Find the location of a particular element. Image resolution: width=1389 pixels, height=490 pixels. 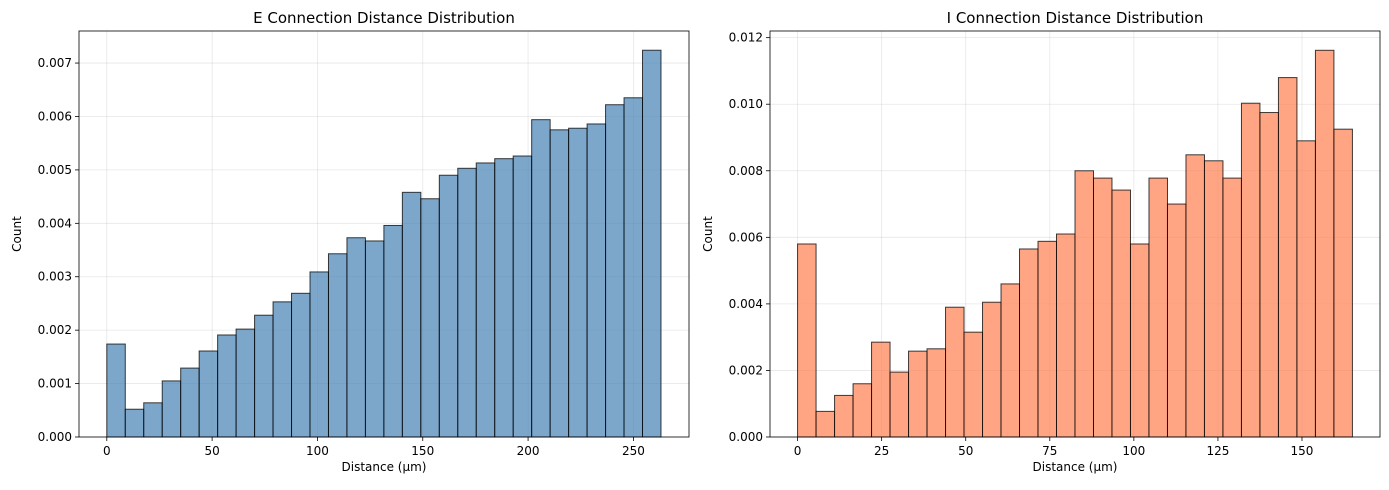

y-tick-label: 0.007 is located at coordinates (55, 63).